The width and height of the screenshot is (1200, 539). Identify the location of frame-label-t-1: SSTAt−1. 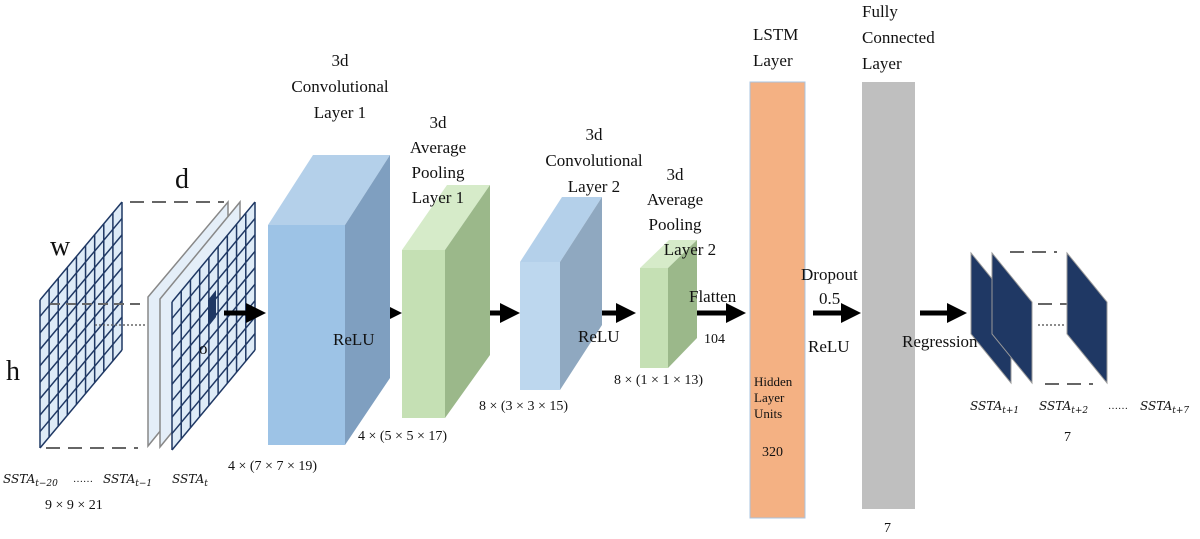
(127, 480).